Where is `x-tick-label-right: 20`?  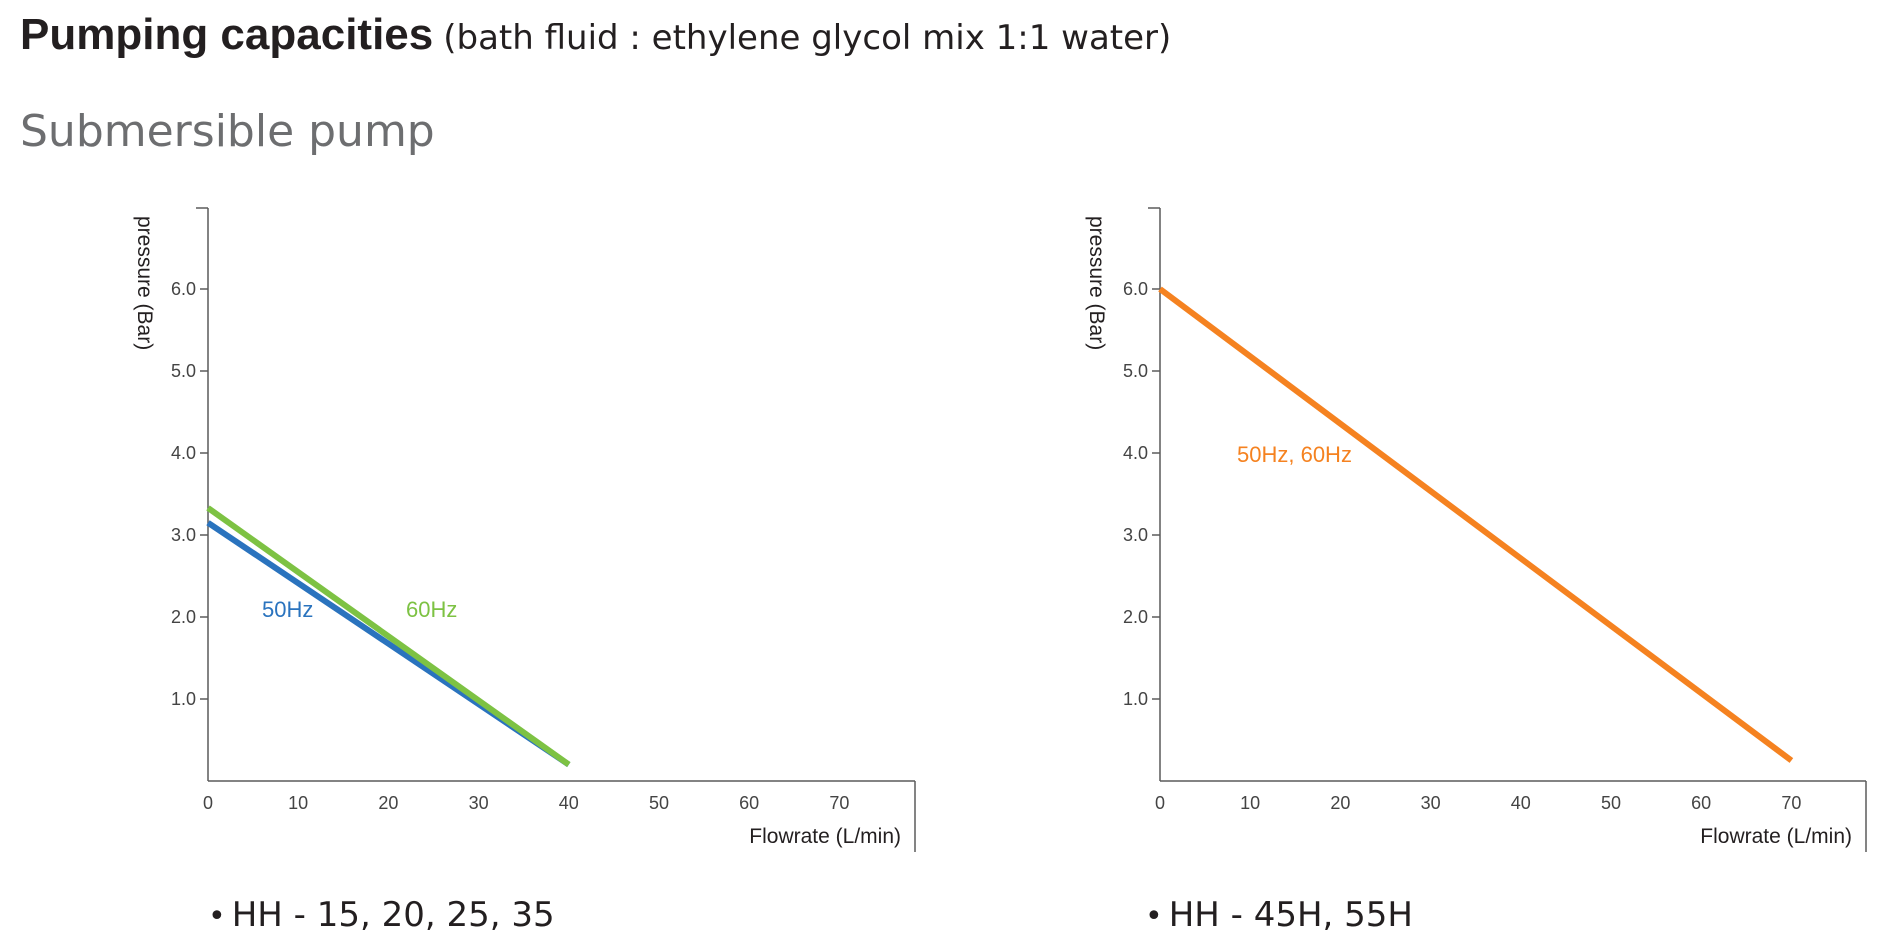
x-tick-label-right: 20 is located at coordinates (1340, 803).